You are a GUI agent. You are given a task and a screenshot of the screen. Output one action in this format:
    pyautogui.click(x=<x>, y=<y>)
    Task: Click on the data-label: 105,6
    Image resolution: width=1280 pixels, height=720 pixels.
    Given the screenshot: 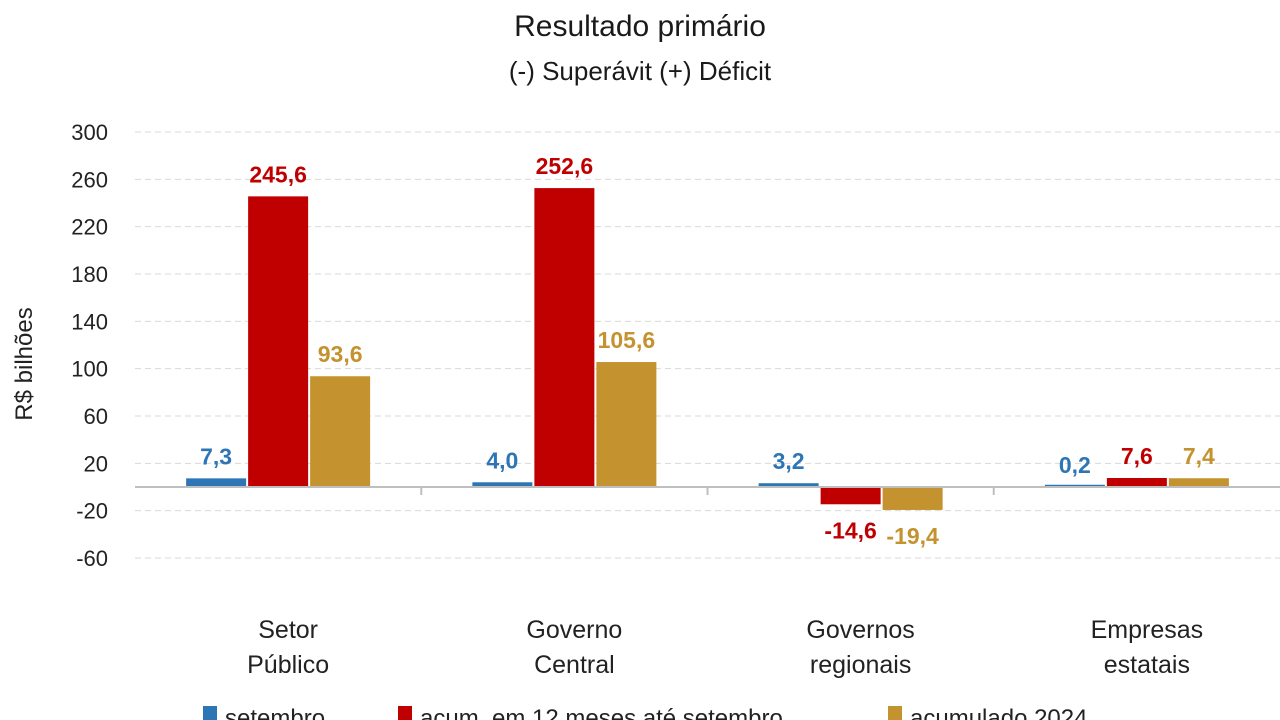 What is the action you would take?
    pyautogui.click(x=627, y=340)
    